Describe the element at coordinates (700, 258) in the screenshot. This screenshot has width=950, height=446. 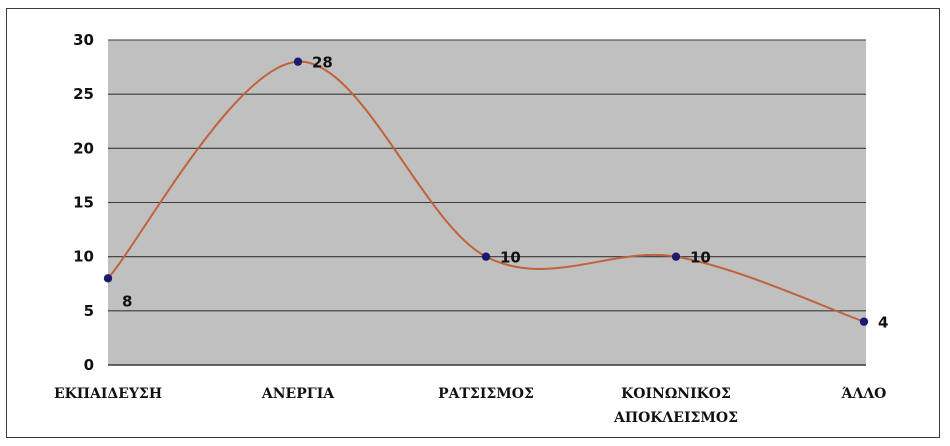
I see `data-label-3: 10` at that location.